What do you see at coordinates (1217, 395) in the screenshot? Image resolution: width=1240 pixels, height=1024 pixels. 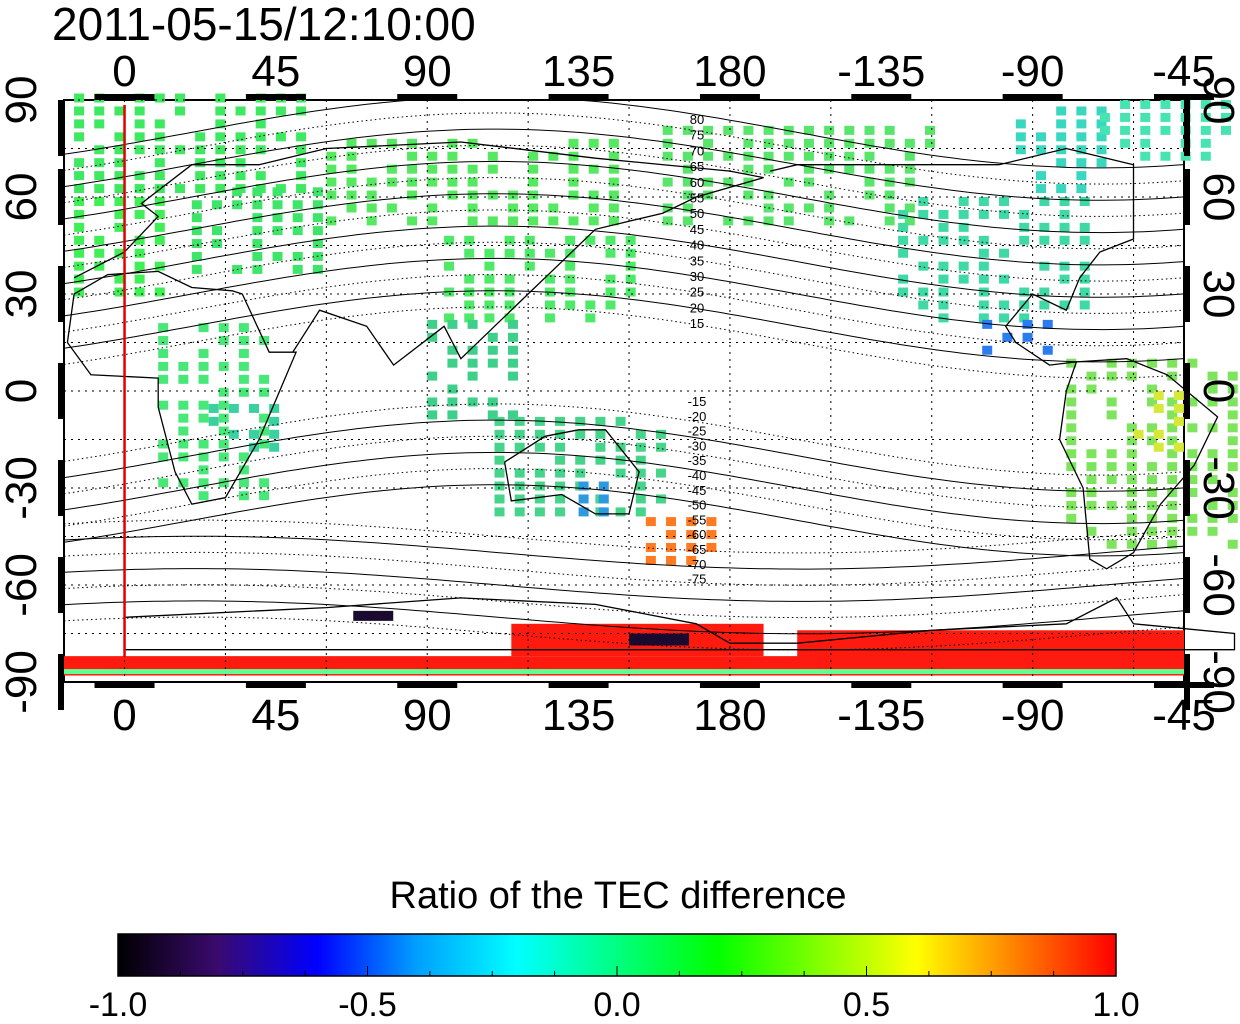 I see `right-latitude-ticks: 90 60 30 0 -30 -60 -90` at bounding box center [1217, 395].